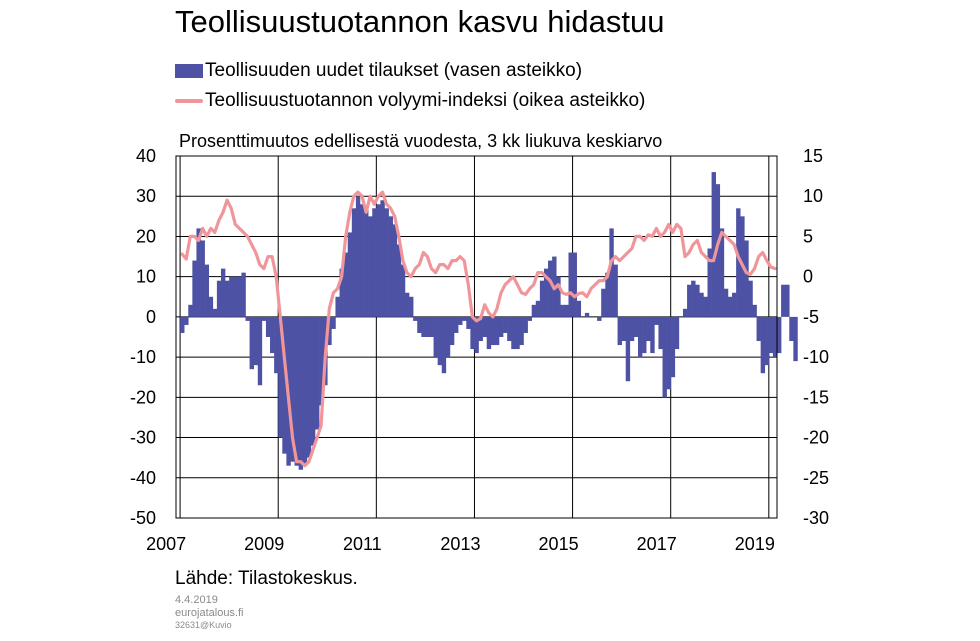  What do you see at coordinates (203, 625) in the screenshot?
I see `figure-id: 32631@Kuvio` at bounding box center [203, 625].